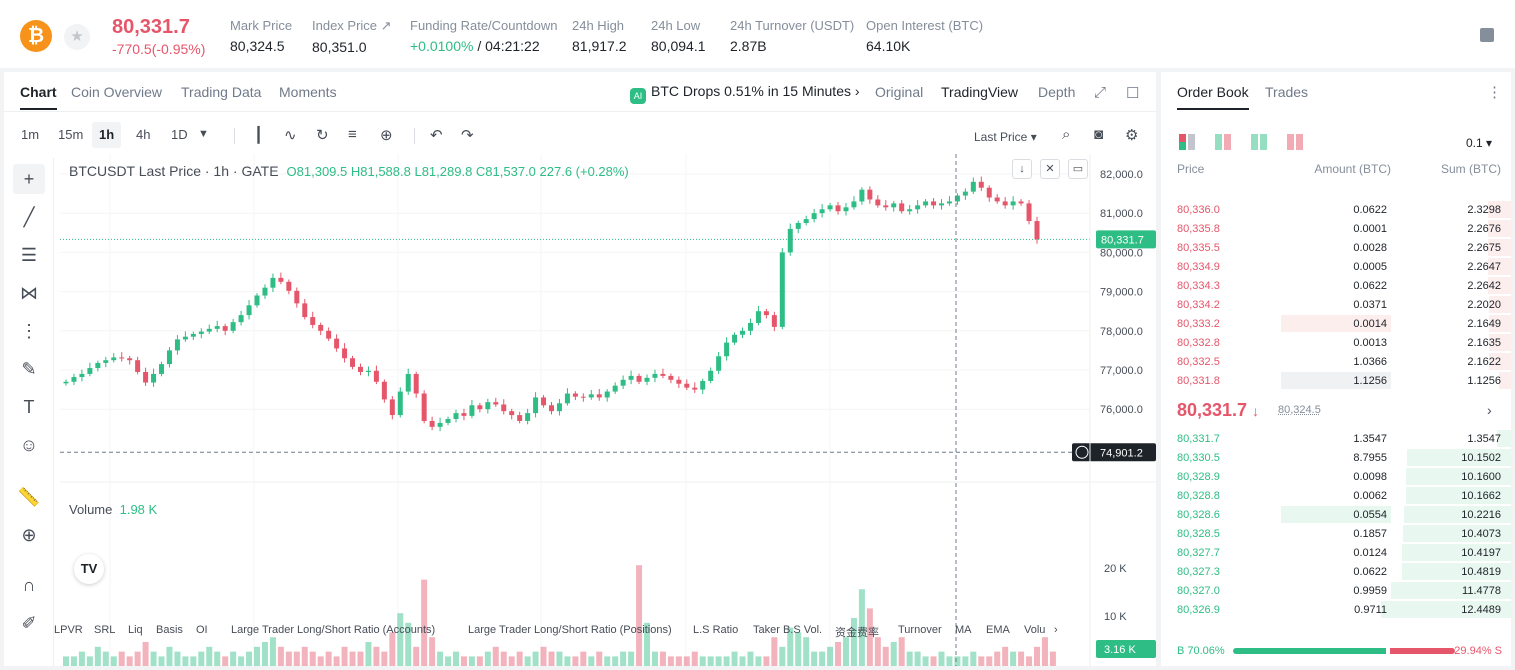 The width and height of the screenshot is (1515, 670). What do you see at coordinates (29, 369) in the screenshot?
I see `brush-tool-icon: ✎` at bounding box center [29, 369].